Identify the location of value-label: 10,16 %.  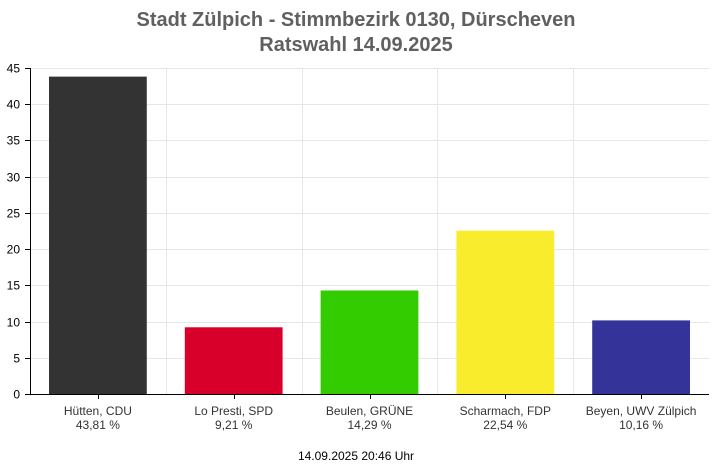
(641, 425).